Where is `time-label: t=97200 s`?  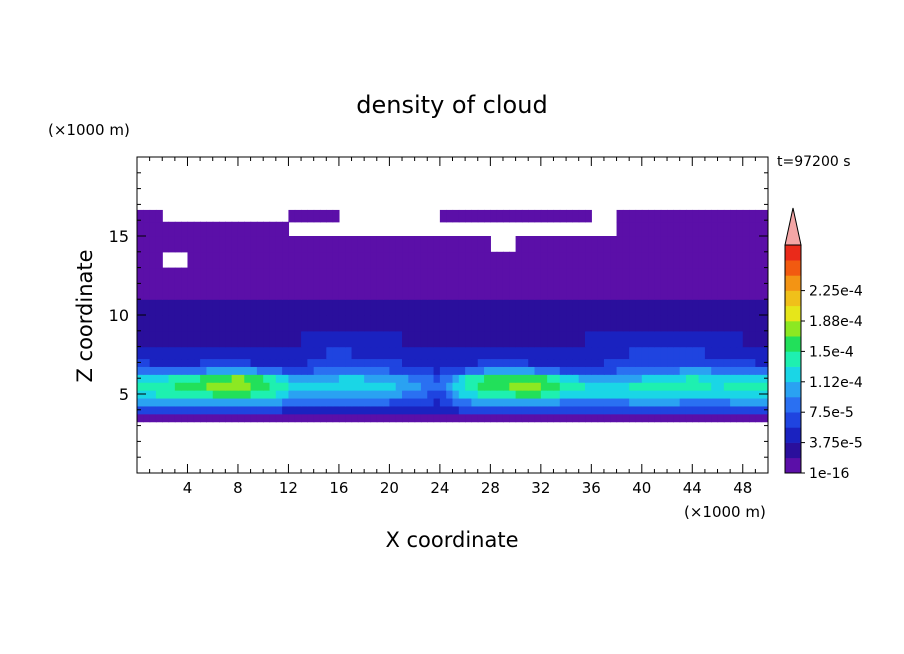 time-label: t=97200 s is located at coordinates (814, 162).